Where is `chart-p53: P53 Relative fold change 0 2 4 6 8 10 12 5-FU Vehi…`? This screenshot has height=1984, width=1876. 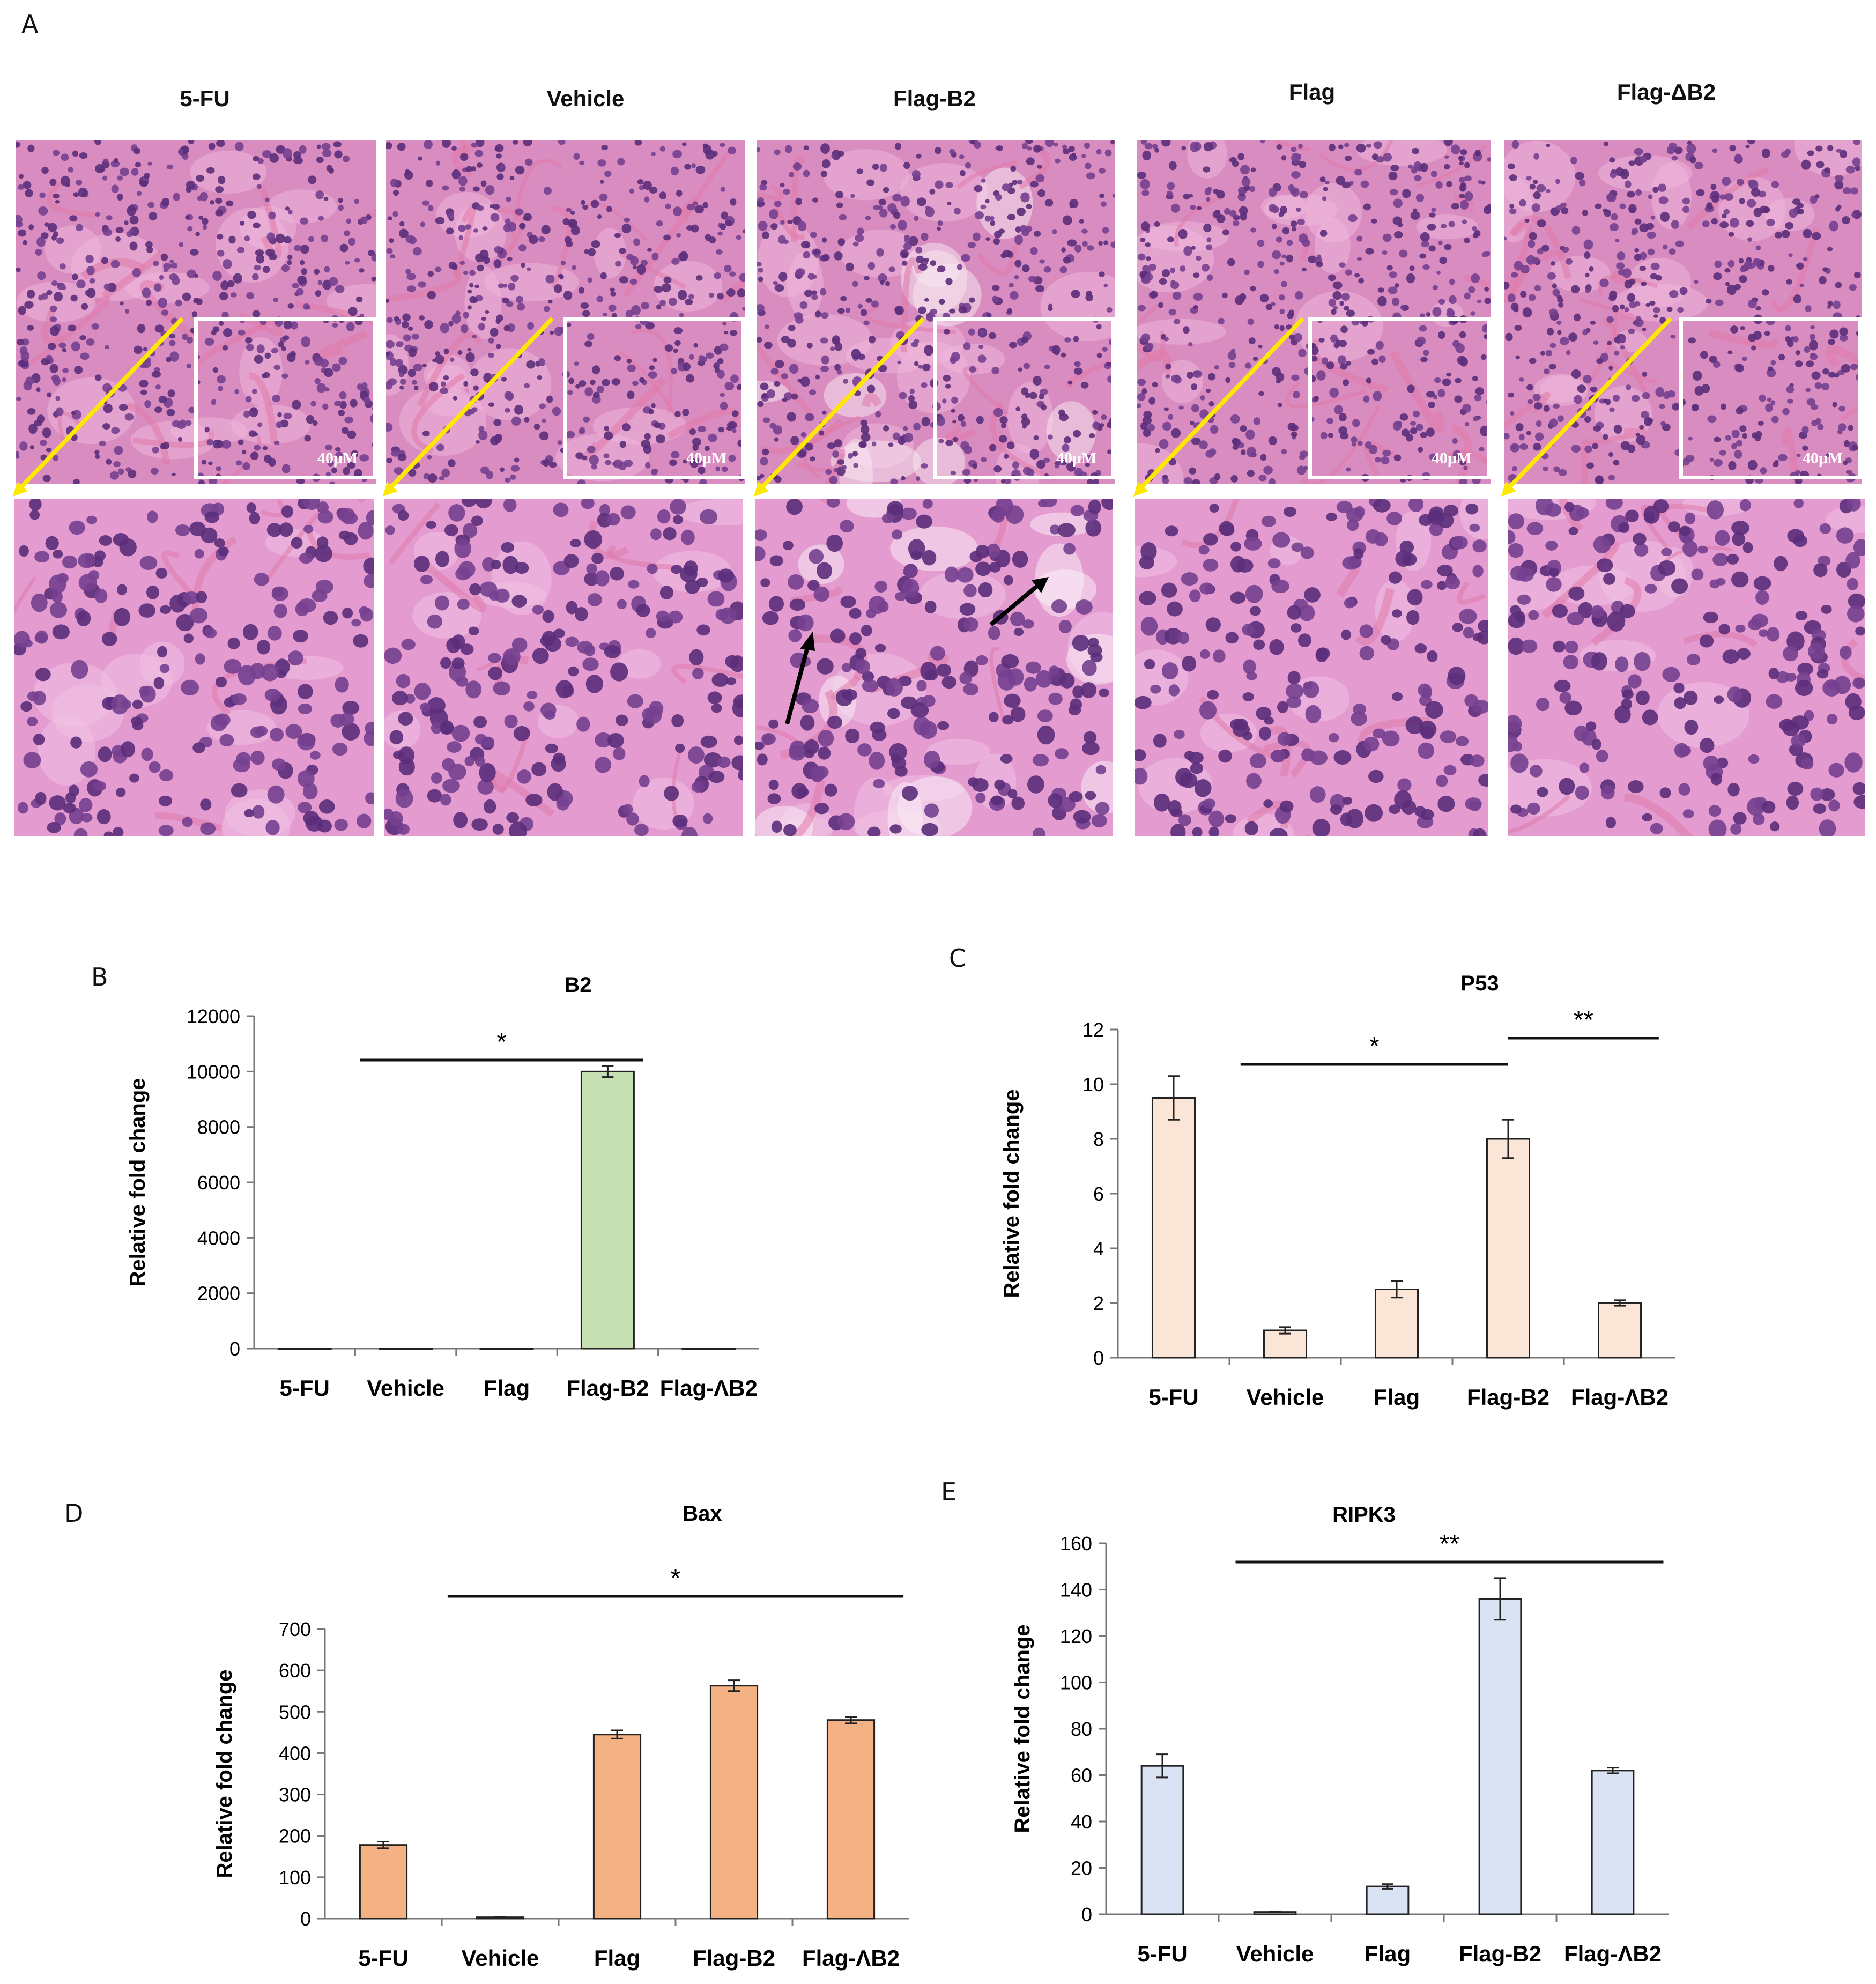
chart-p53: P53 Relative fold change 0 2 4 6 8 10 12 5-FU Vehi… is located at coordinates (1337, 1191).